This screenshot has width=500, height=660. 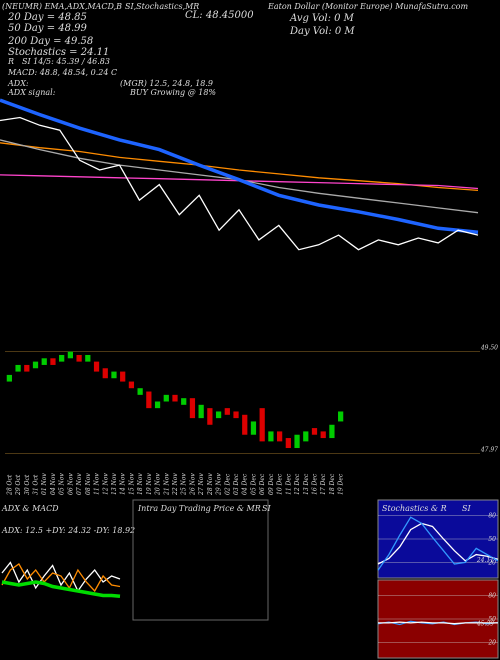 I want to click on x-tick-label: 13 Nov, so click(x=114, y=484).